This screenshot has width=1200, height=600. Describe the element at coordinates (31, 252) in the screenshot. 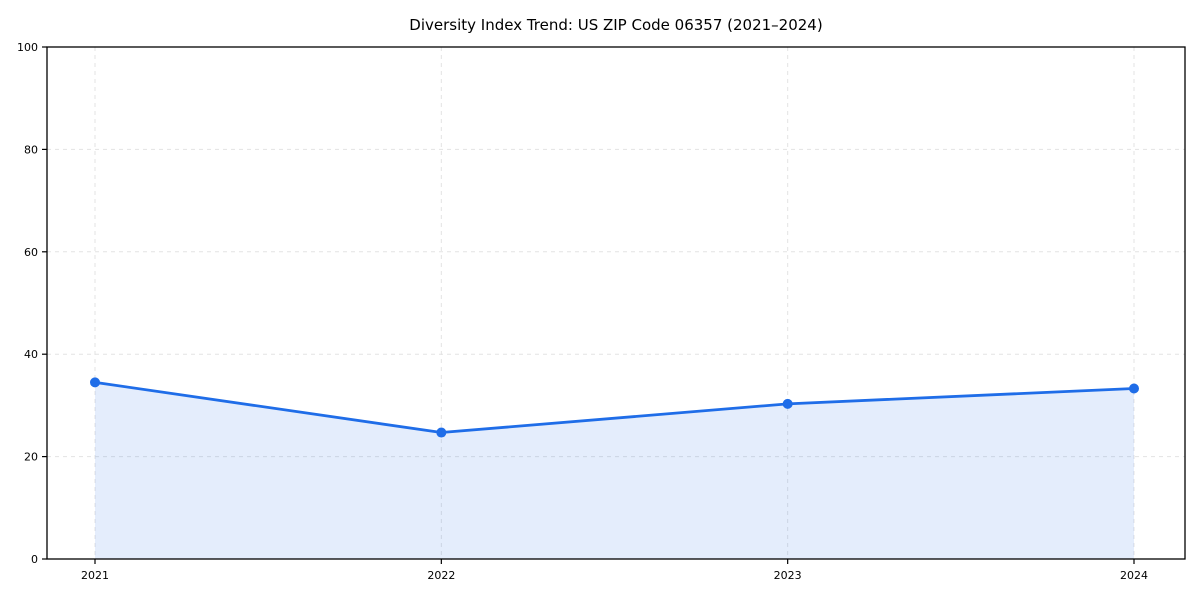

I see `y-tick-label: 60` at that location.